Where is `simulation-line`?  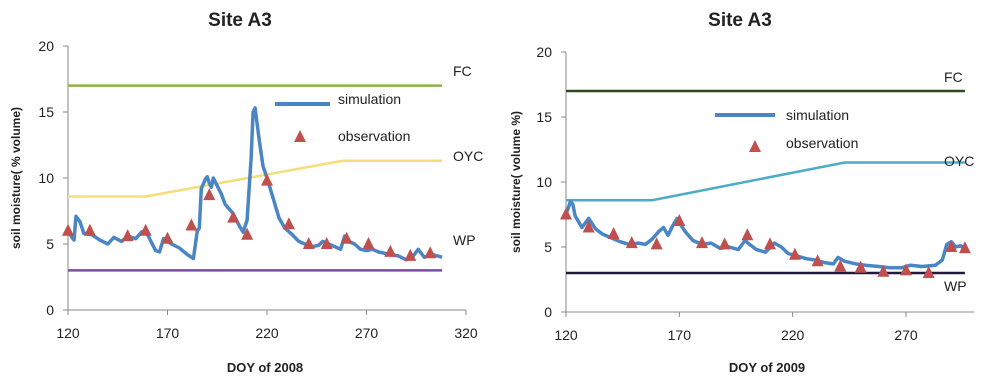 simulation-line is located at coordinates (765, 234).